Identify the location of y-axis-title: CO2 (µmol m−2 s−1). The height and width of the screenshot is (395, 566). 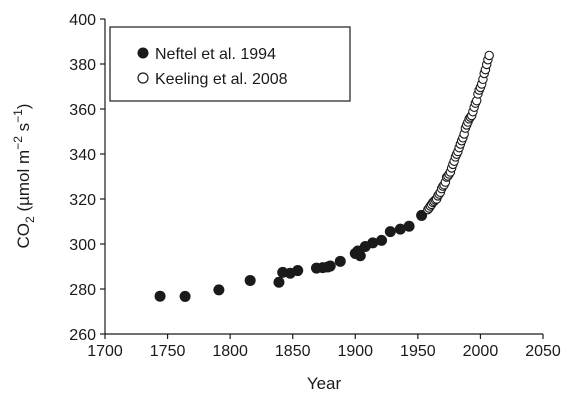
(24, 176).